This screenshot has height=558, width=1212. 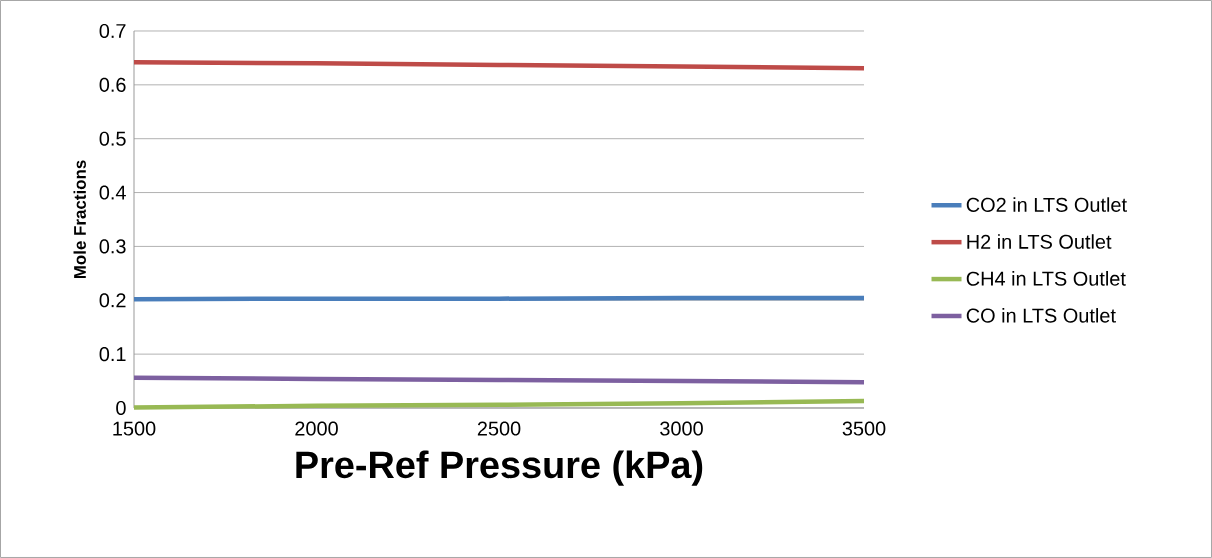 I want to click on x-tick-label: 3500, so click(x=864, y=428).